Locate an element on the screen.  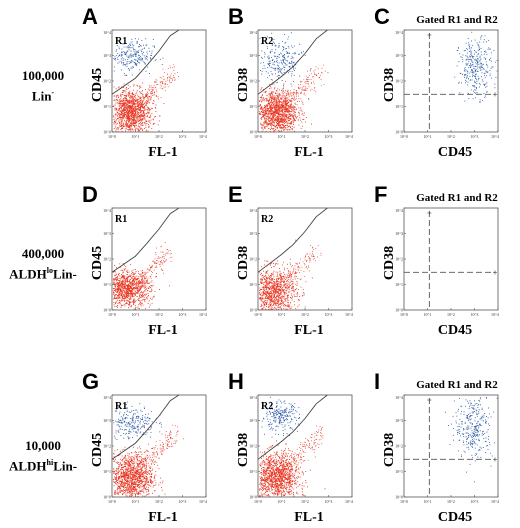
x-axis-label: FL-1 is located at coordinates (309, 152).